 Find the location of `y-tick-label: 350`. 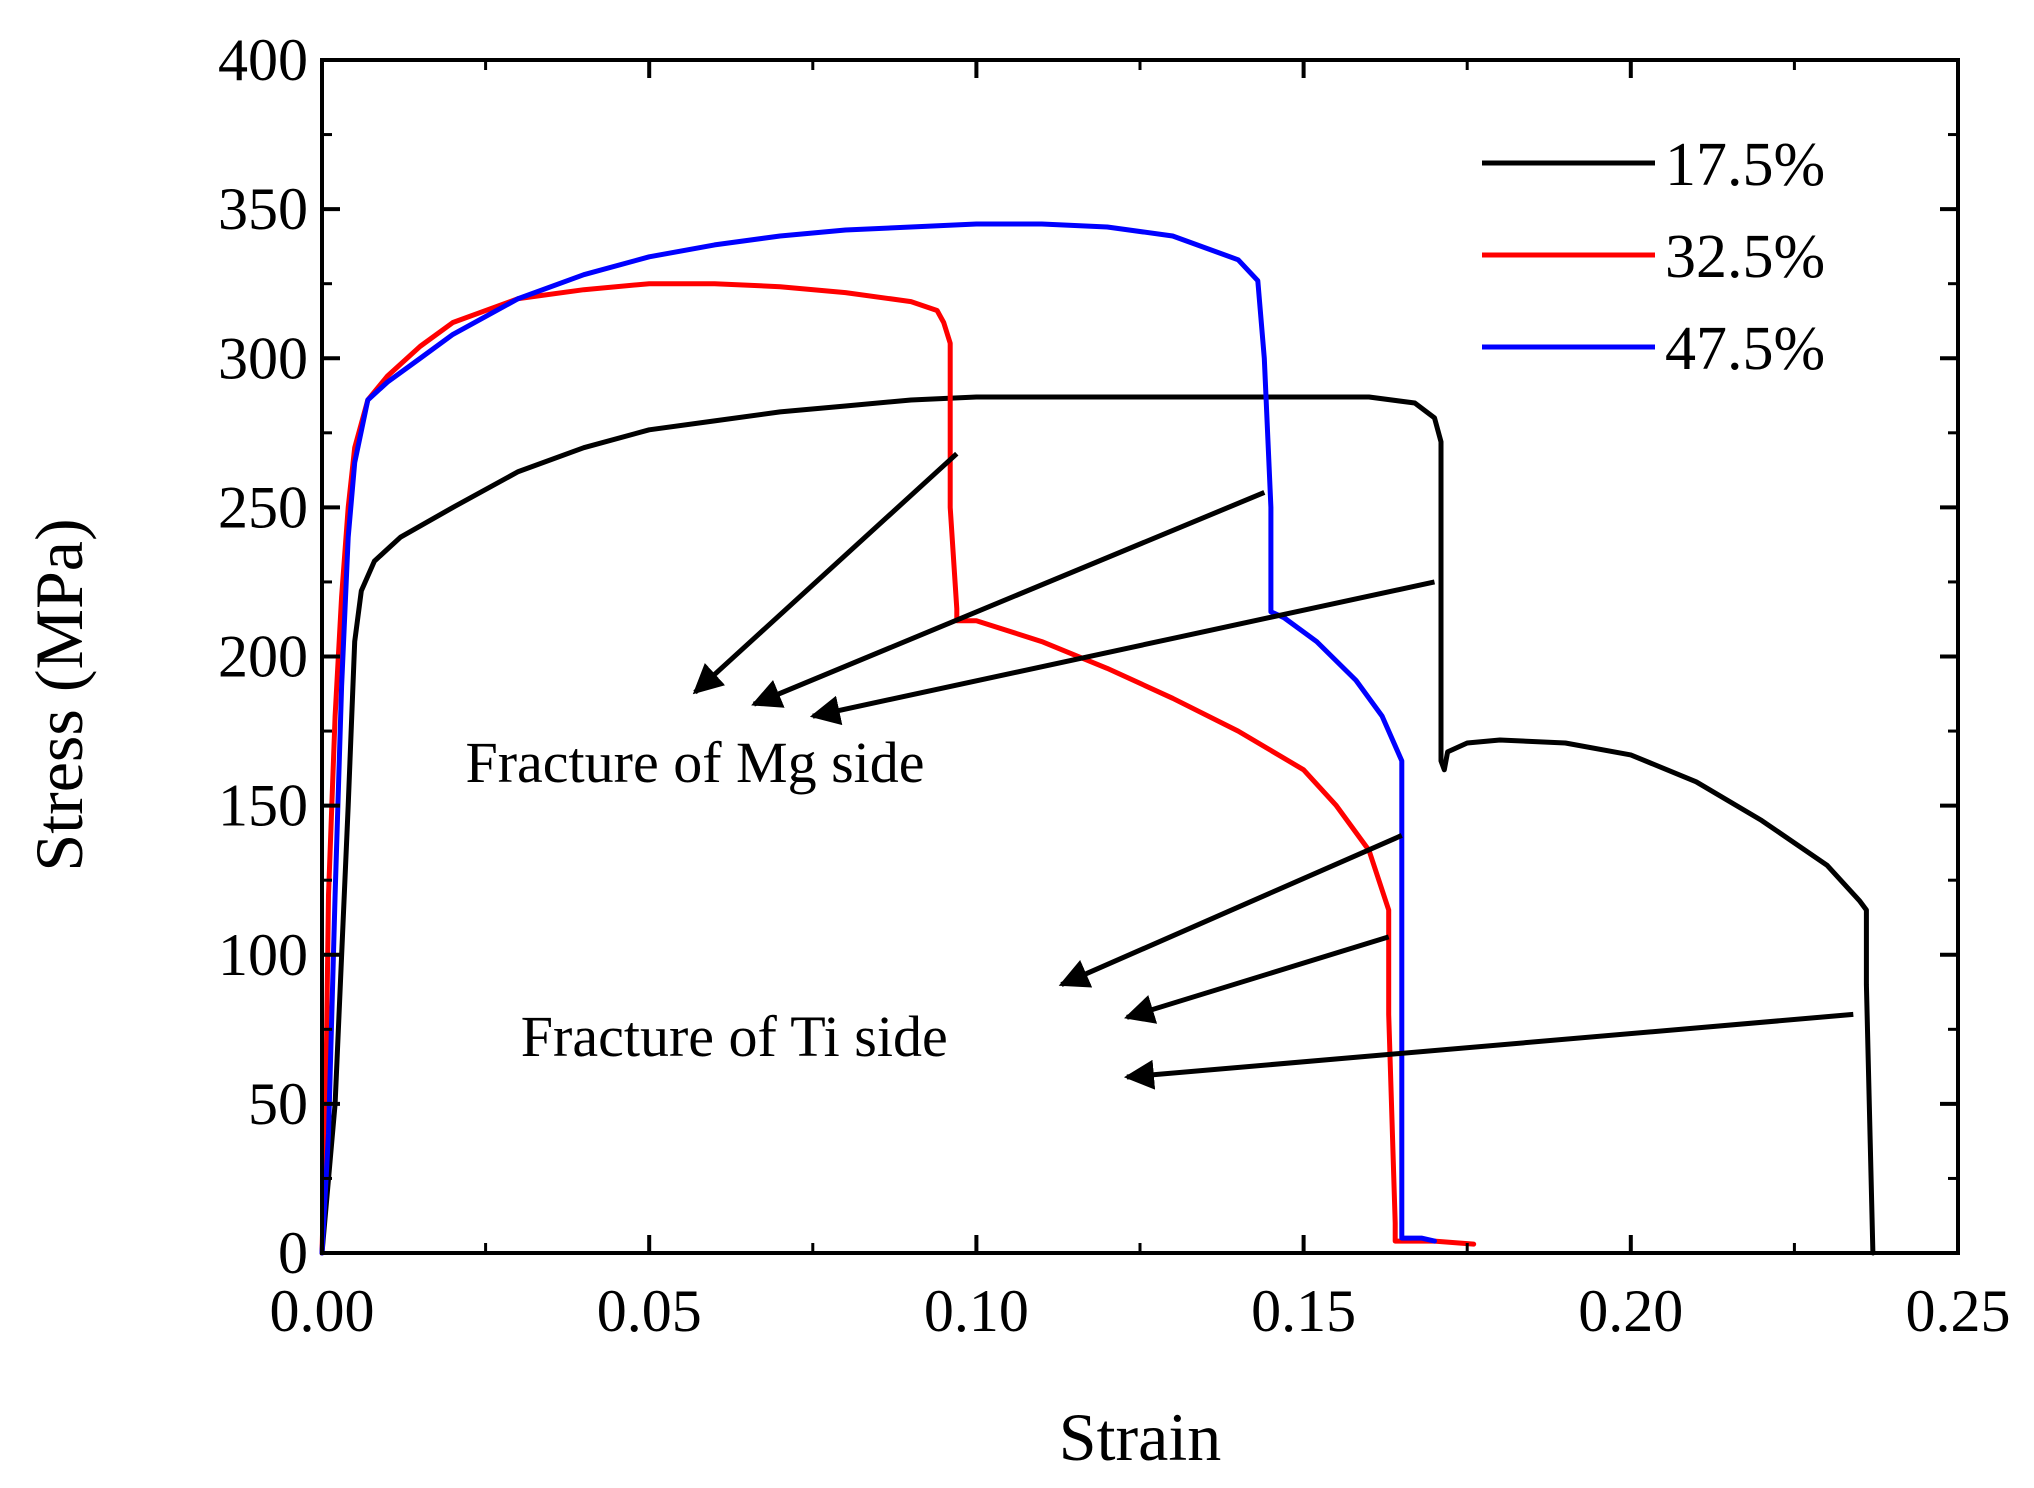

y-tick-label: 350 is located at coordinates (263, 209).